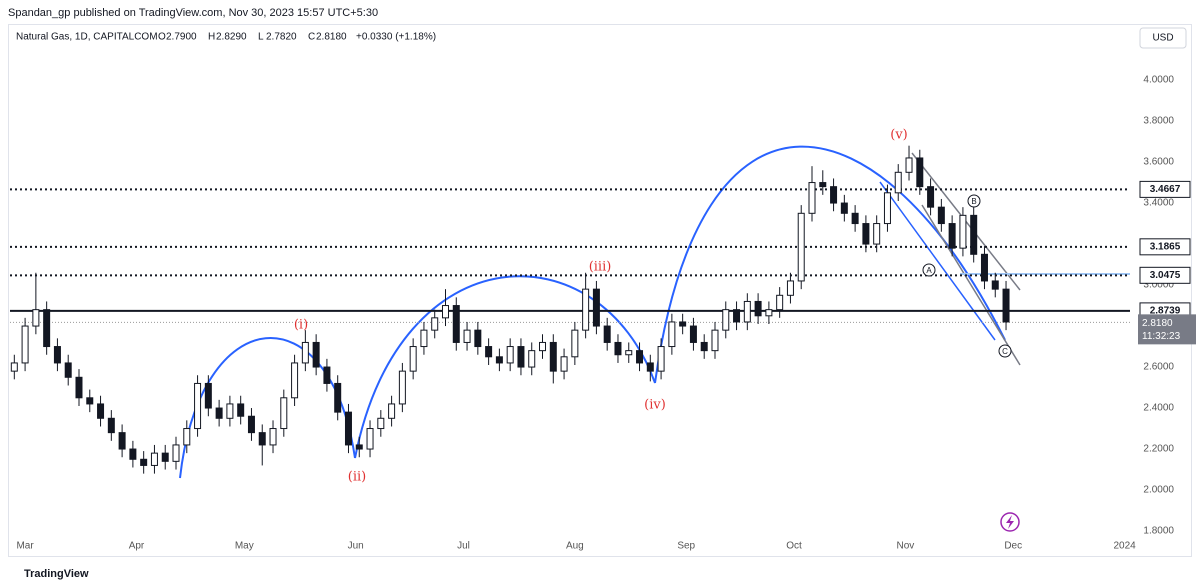  I want to click on legend-change: +0.0330 (+1.18%), so click(396, 37).